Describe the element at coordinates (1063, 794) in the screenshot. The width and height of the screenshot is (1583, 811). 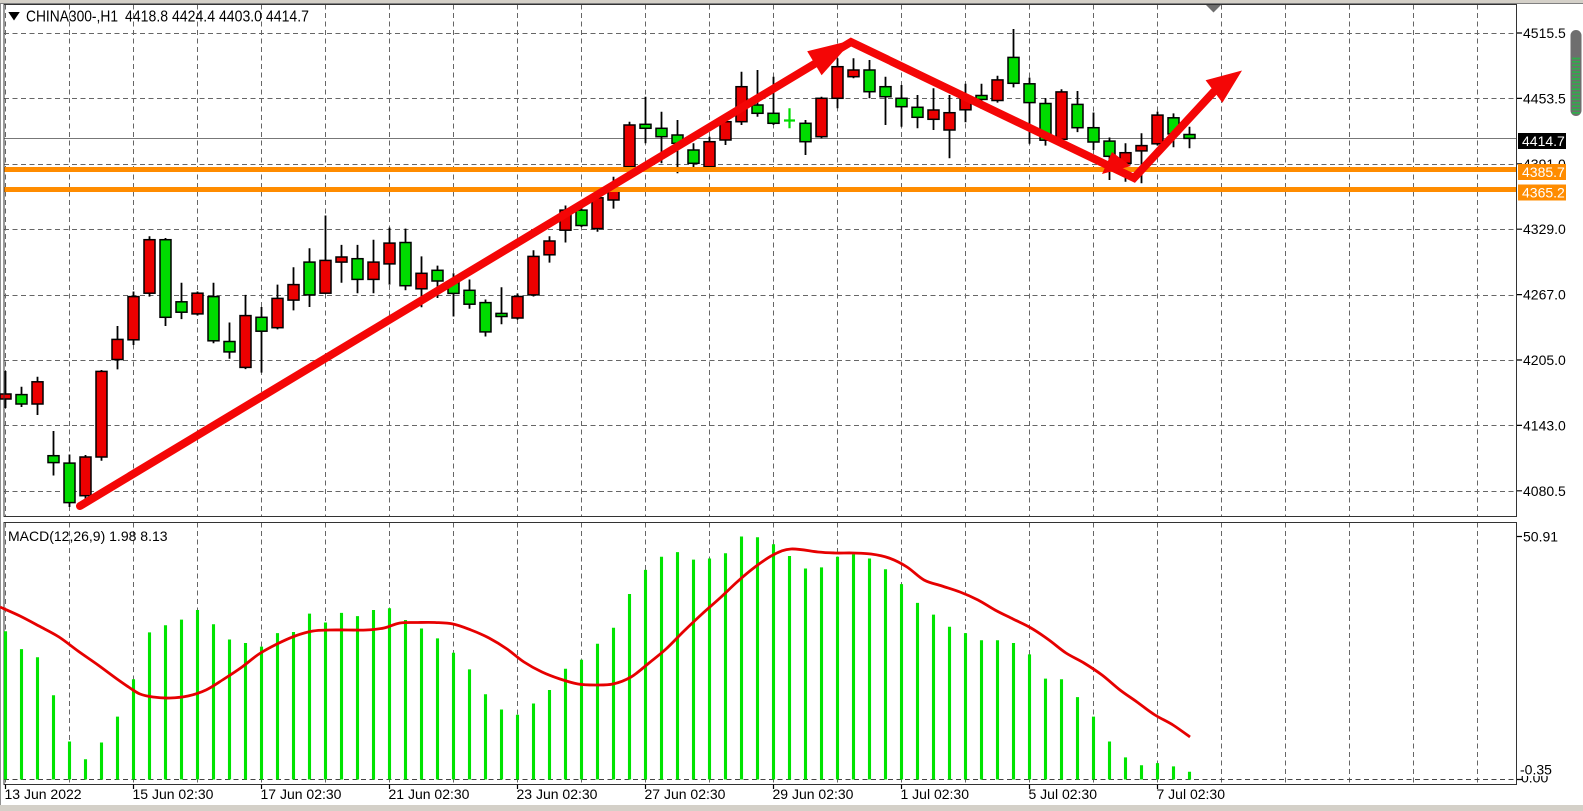
I see `svg-text: 5 Jul 02:30` at that location.